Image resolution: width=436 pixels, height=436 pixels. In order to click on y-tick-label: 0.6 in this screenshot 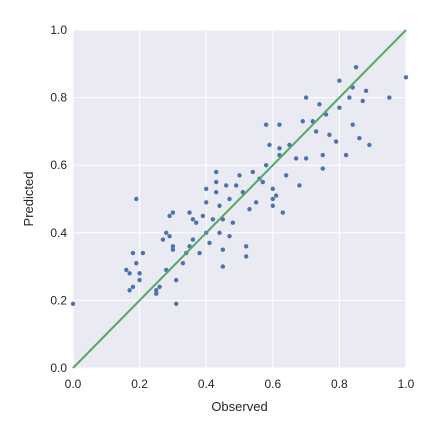, I will do `click(58, 165)`.